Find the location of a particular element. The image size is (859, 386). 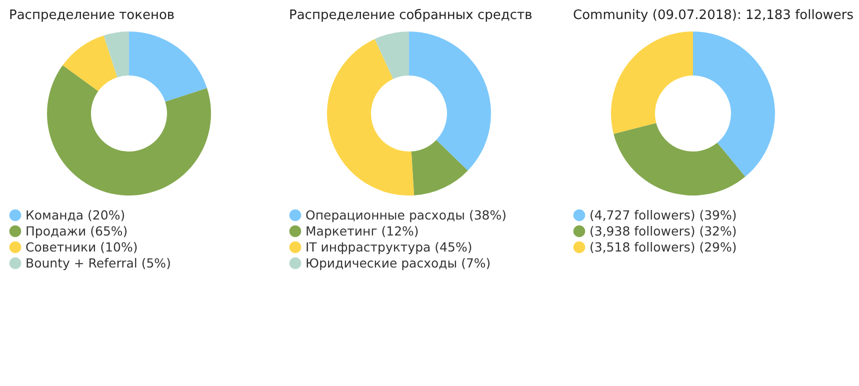

chart-title: Распределение токенов is located at coordinates (92, 15).